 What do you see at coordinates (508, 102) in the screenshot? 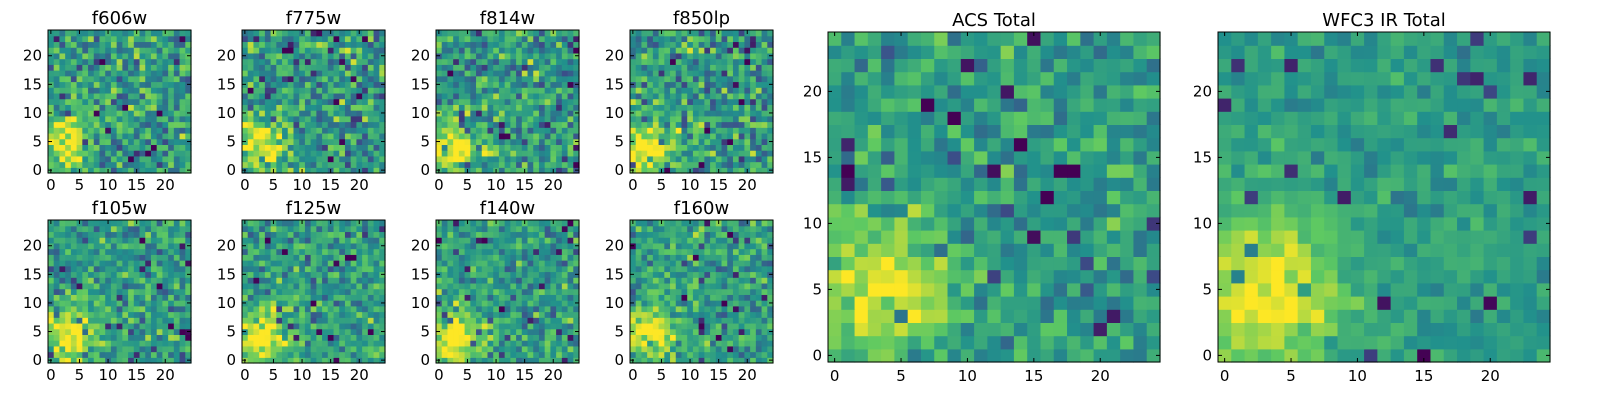
I see `heatmap-cells` at bounding box center [508, 102].